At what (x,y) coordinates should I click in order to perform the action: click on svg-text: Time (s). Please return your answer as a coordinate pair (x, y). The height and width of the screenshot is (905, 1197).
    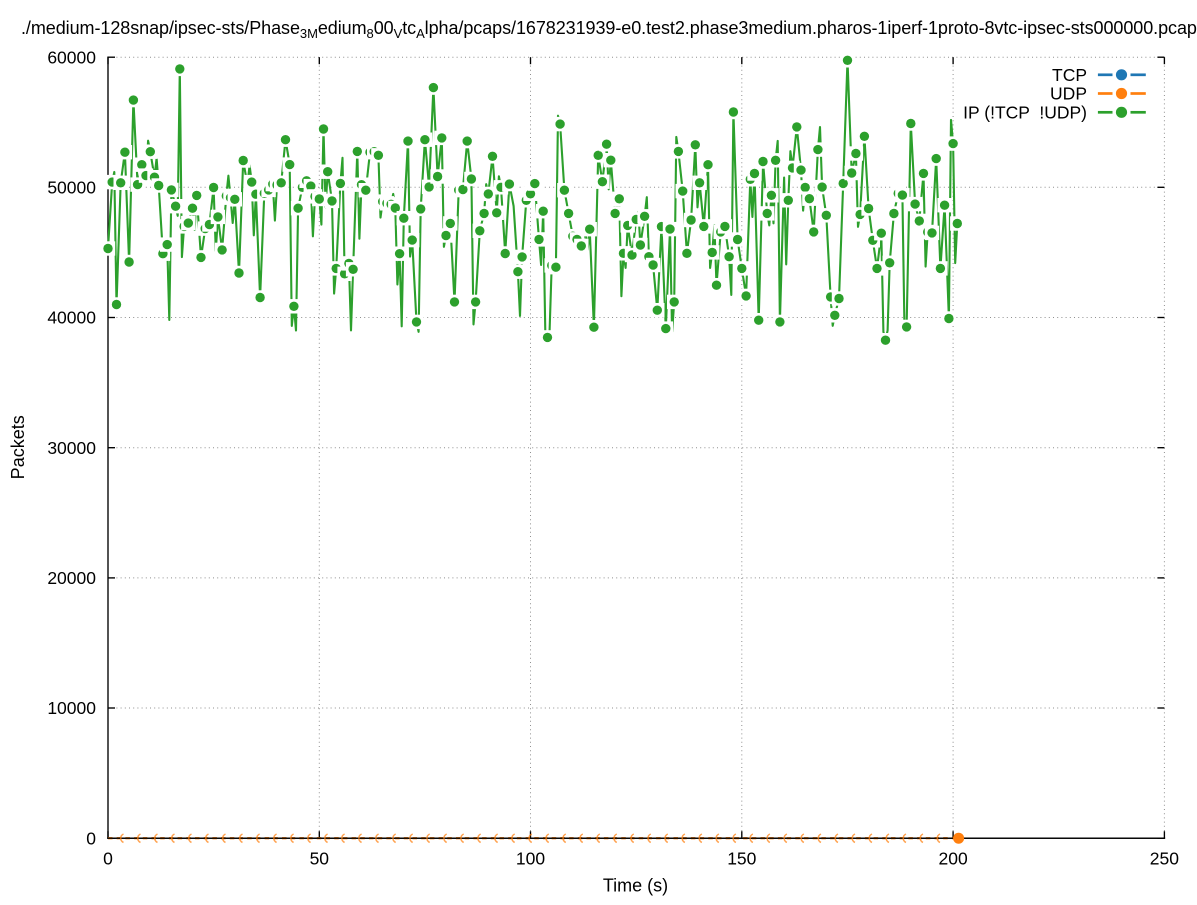
    Looking at the image, I should click on (635, 885).